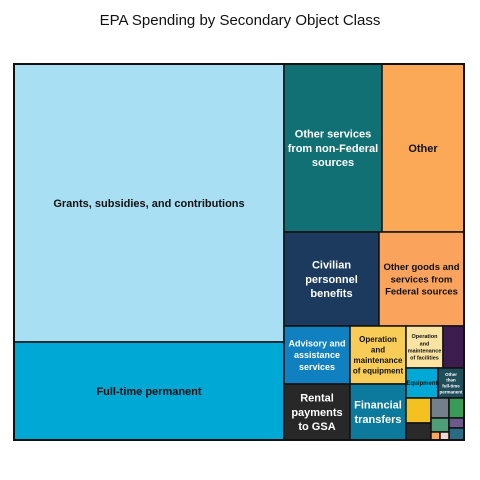 This screenshot has width=480, height=480. I want to click on cell-10-rect, so click(453, 347).